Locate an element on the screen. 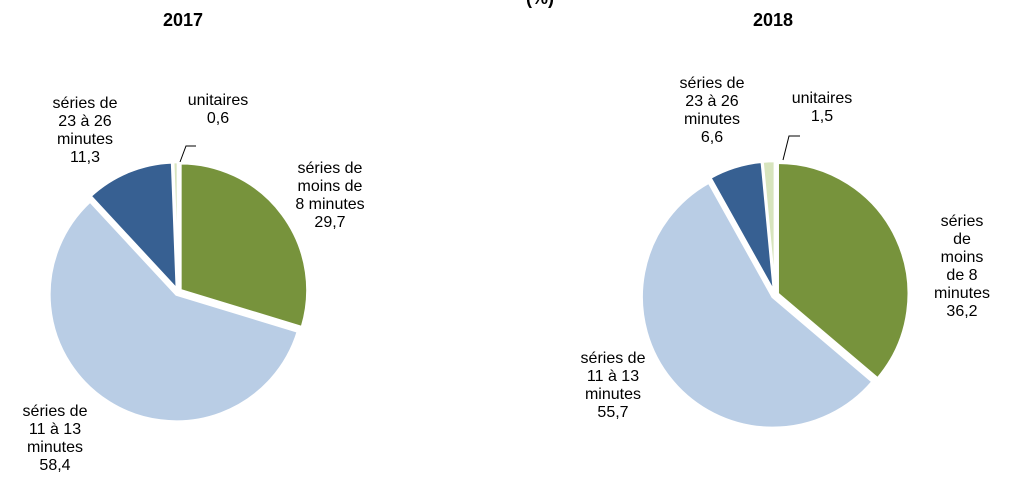 The image size is (1021, 493). main-title: (%) is located at coordinates (540, 4).